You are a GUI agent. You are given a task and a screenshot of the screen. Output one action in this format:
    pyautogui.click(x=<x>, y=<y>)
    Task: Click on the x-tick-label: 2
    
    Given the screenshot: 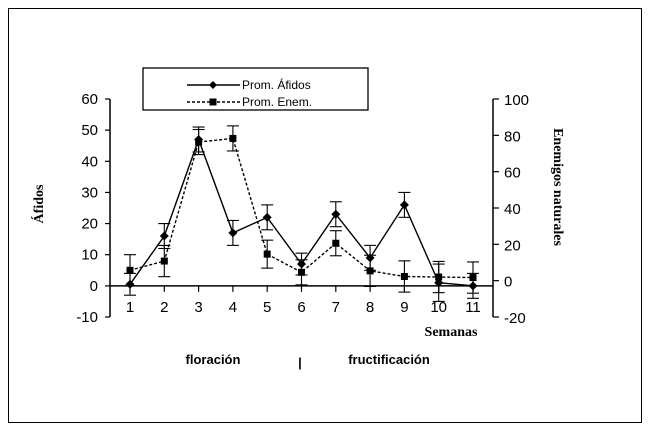 What is the action you would take?
    pyautogui.click(x=164, y=307)
    